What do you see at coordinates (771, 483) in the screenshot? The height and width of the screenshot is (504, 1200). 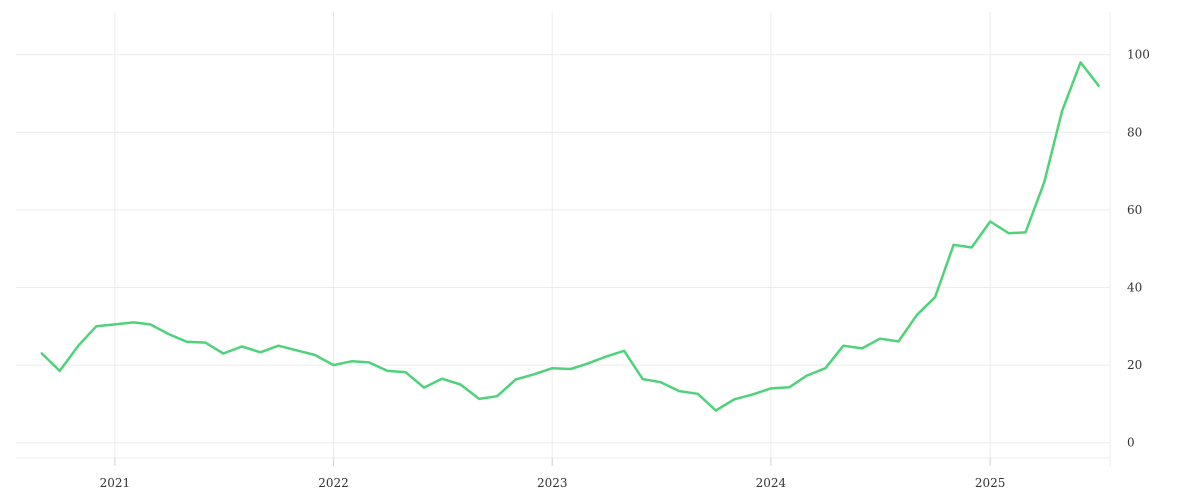 I see `x-tick-label: 2024` at bounding box center [771, 483].